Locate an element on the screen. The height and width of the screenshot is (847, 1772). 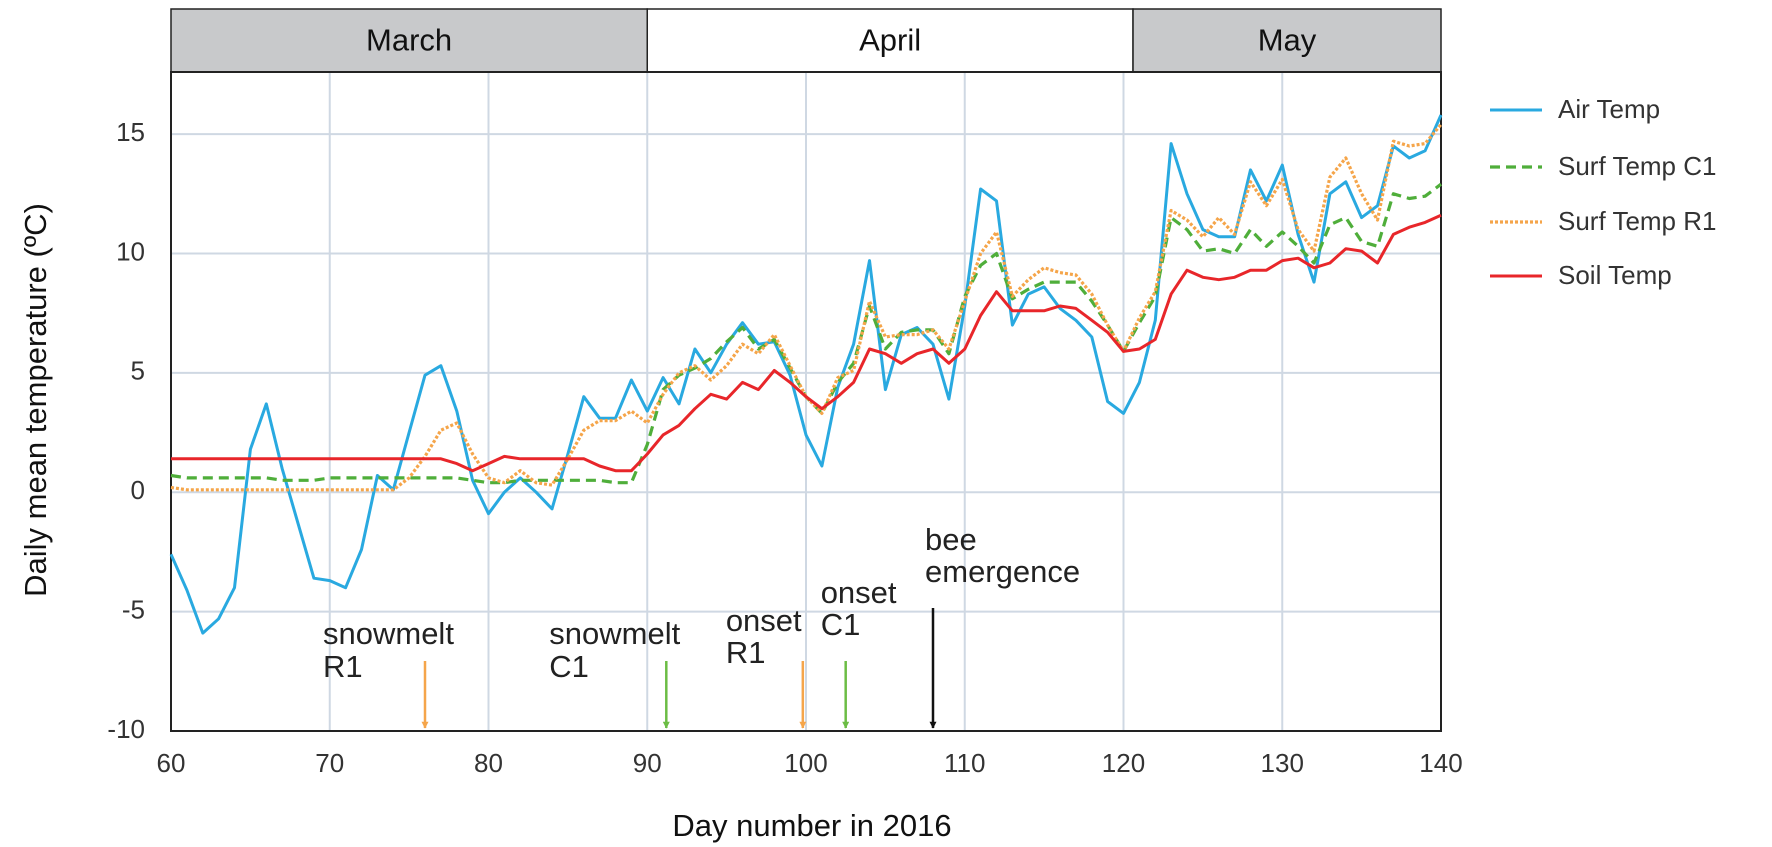
x-tick-label: 70 is located at coordinates (329, 763).